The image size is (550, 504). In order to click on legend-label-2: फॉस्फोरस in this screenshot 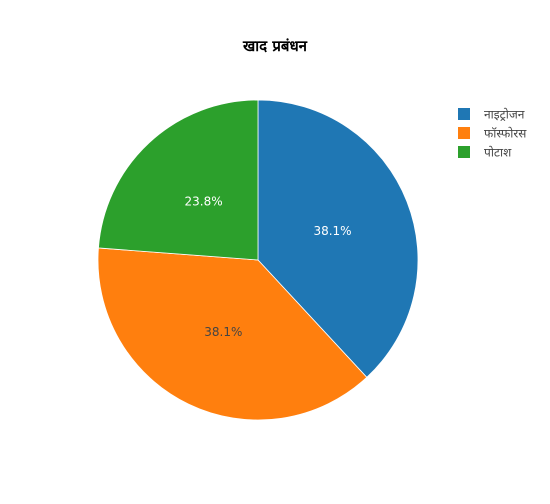, I will do `click(505, 134)`.